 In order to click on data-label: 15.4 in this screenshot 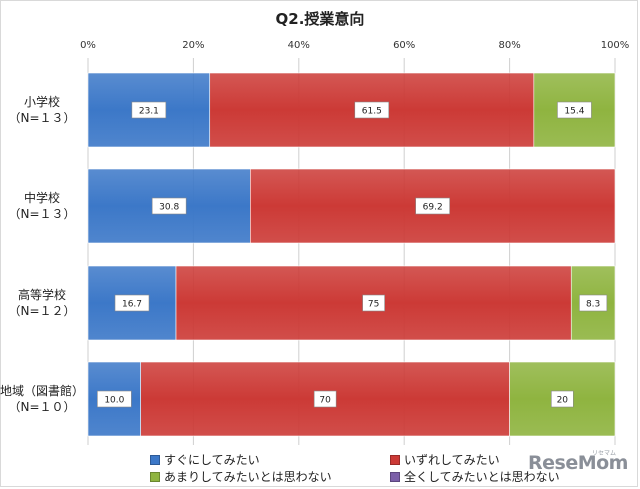, I will do `click(574, 112)`.